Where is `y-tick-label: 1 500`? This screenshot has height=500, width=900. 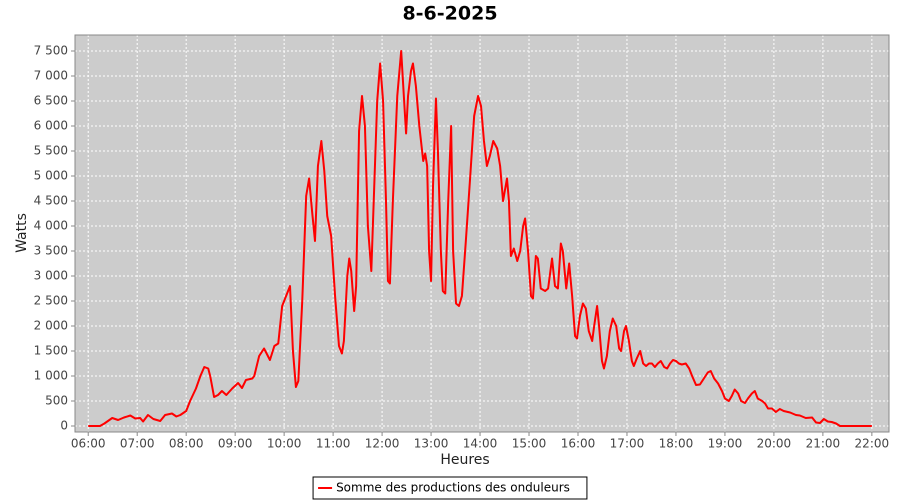 y-tick-label: 1 500 is located at coordinates (51, 351).